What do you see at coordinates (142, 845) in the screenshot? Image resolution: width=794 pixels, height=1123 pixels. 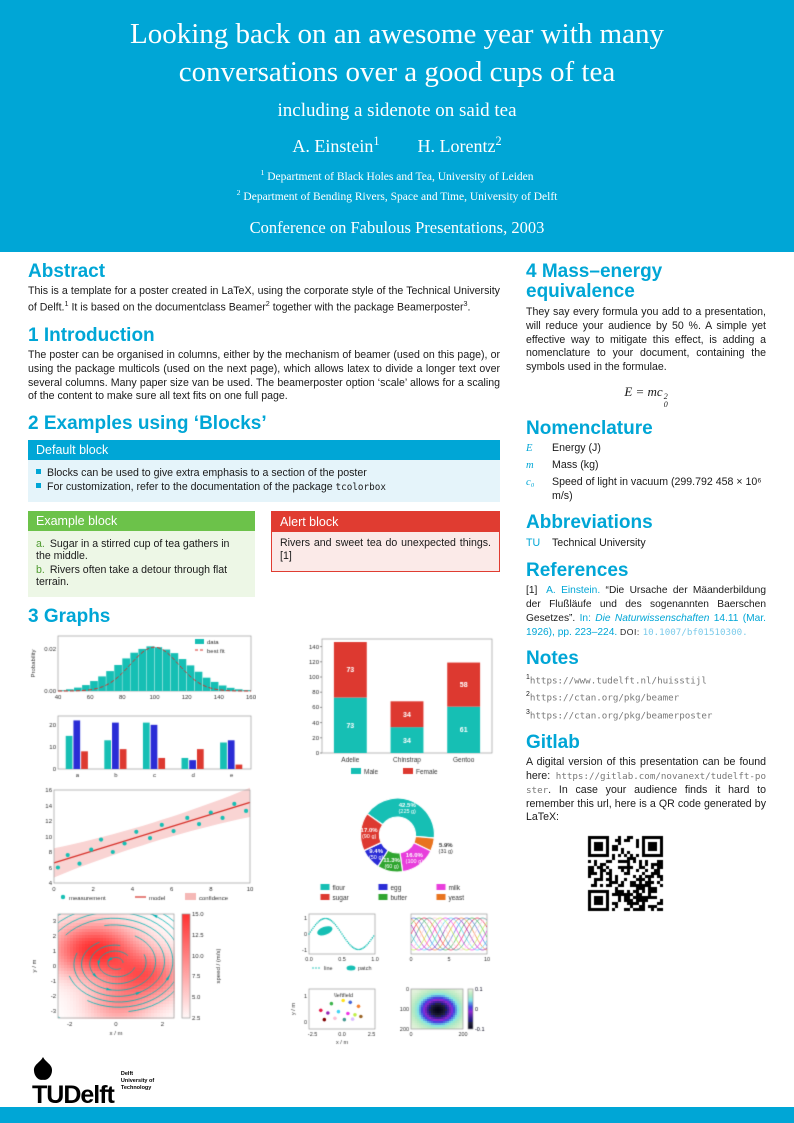 I see `chart-regression` at bounding box center [142, 845].